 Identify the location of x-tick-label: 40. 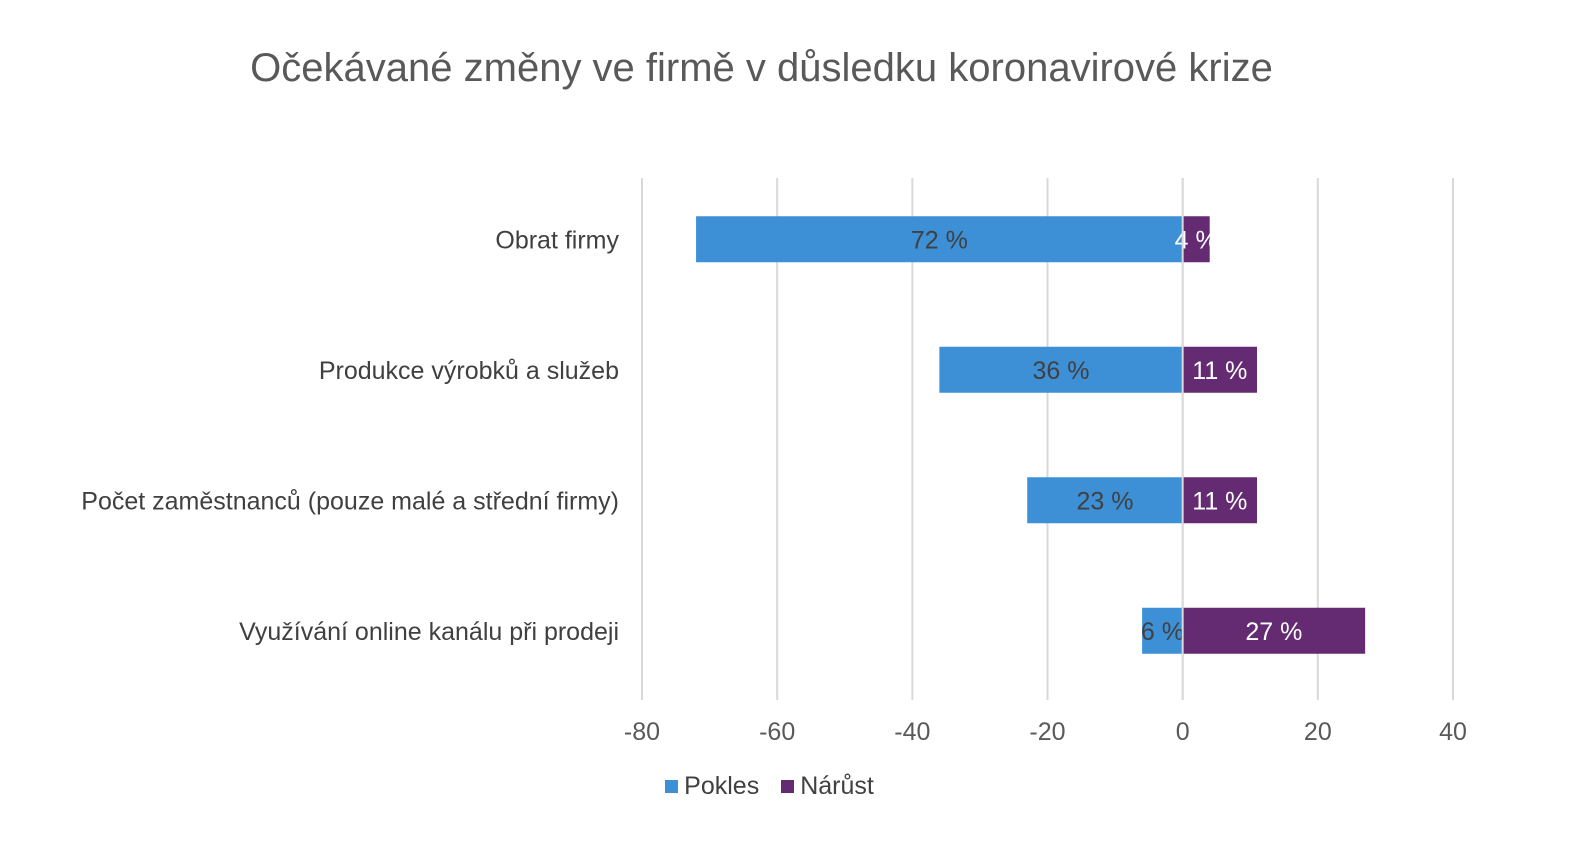
(1453, 732).